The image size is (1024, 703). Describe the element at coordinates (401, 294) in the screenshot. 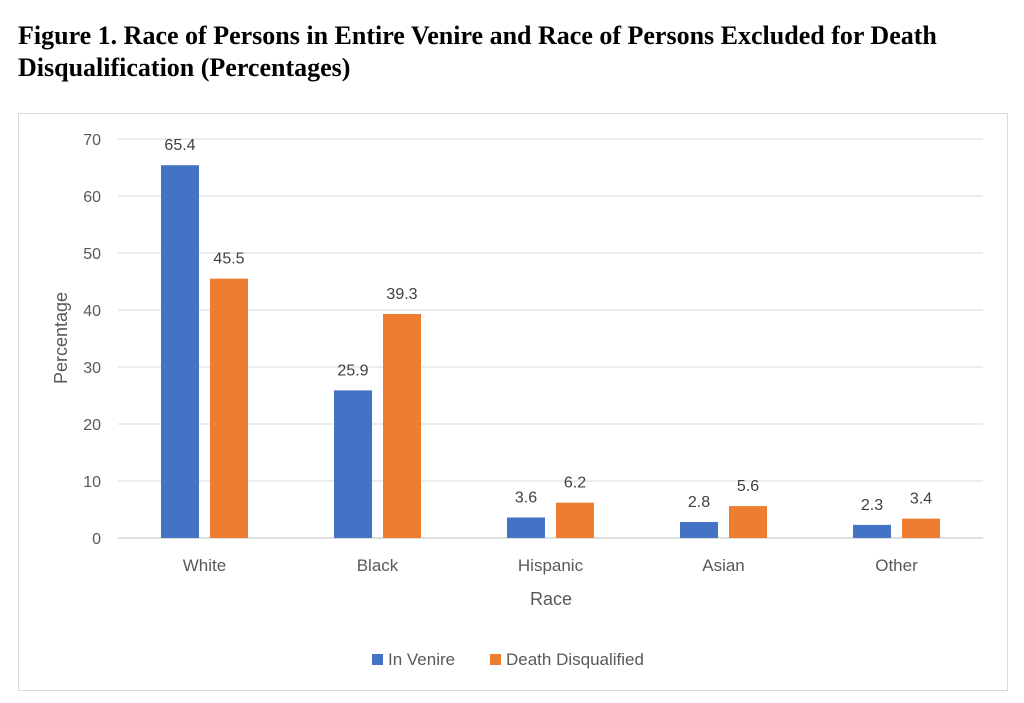

I see `data-label: 39.3` at that location.